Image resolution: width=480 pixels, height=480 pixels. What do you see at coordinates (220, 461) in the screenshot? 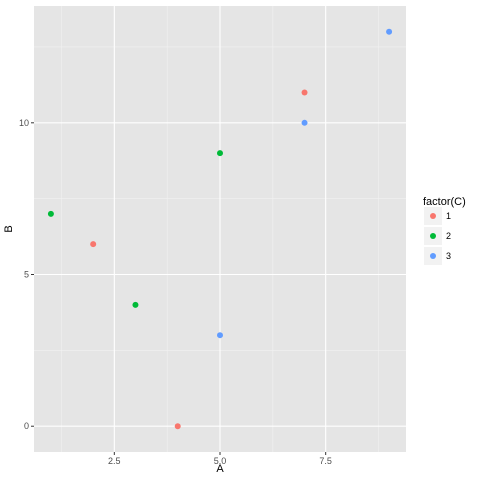
I see `x-tick-label: 5.0` at bounding box center [220, 461].